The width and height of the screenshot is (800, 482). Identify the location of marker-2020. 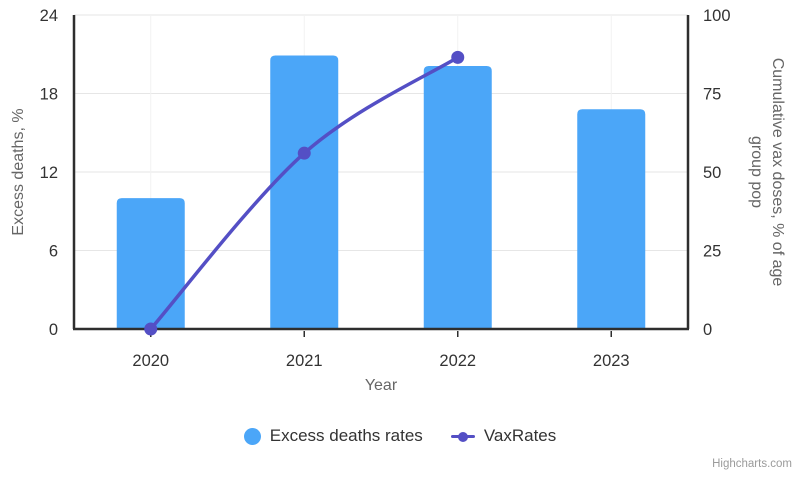
(151, 329).